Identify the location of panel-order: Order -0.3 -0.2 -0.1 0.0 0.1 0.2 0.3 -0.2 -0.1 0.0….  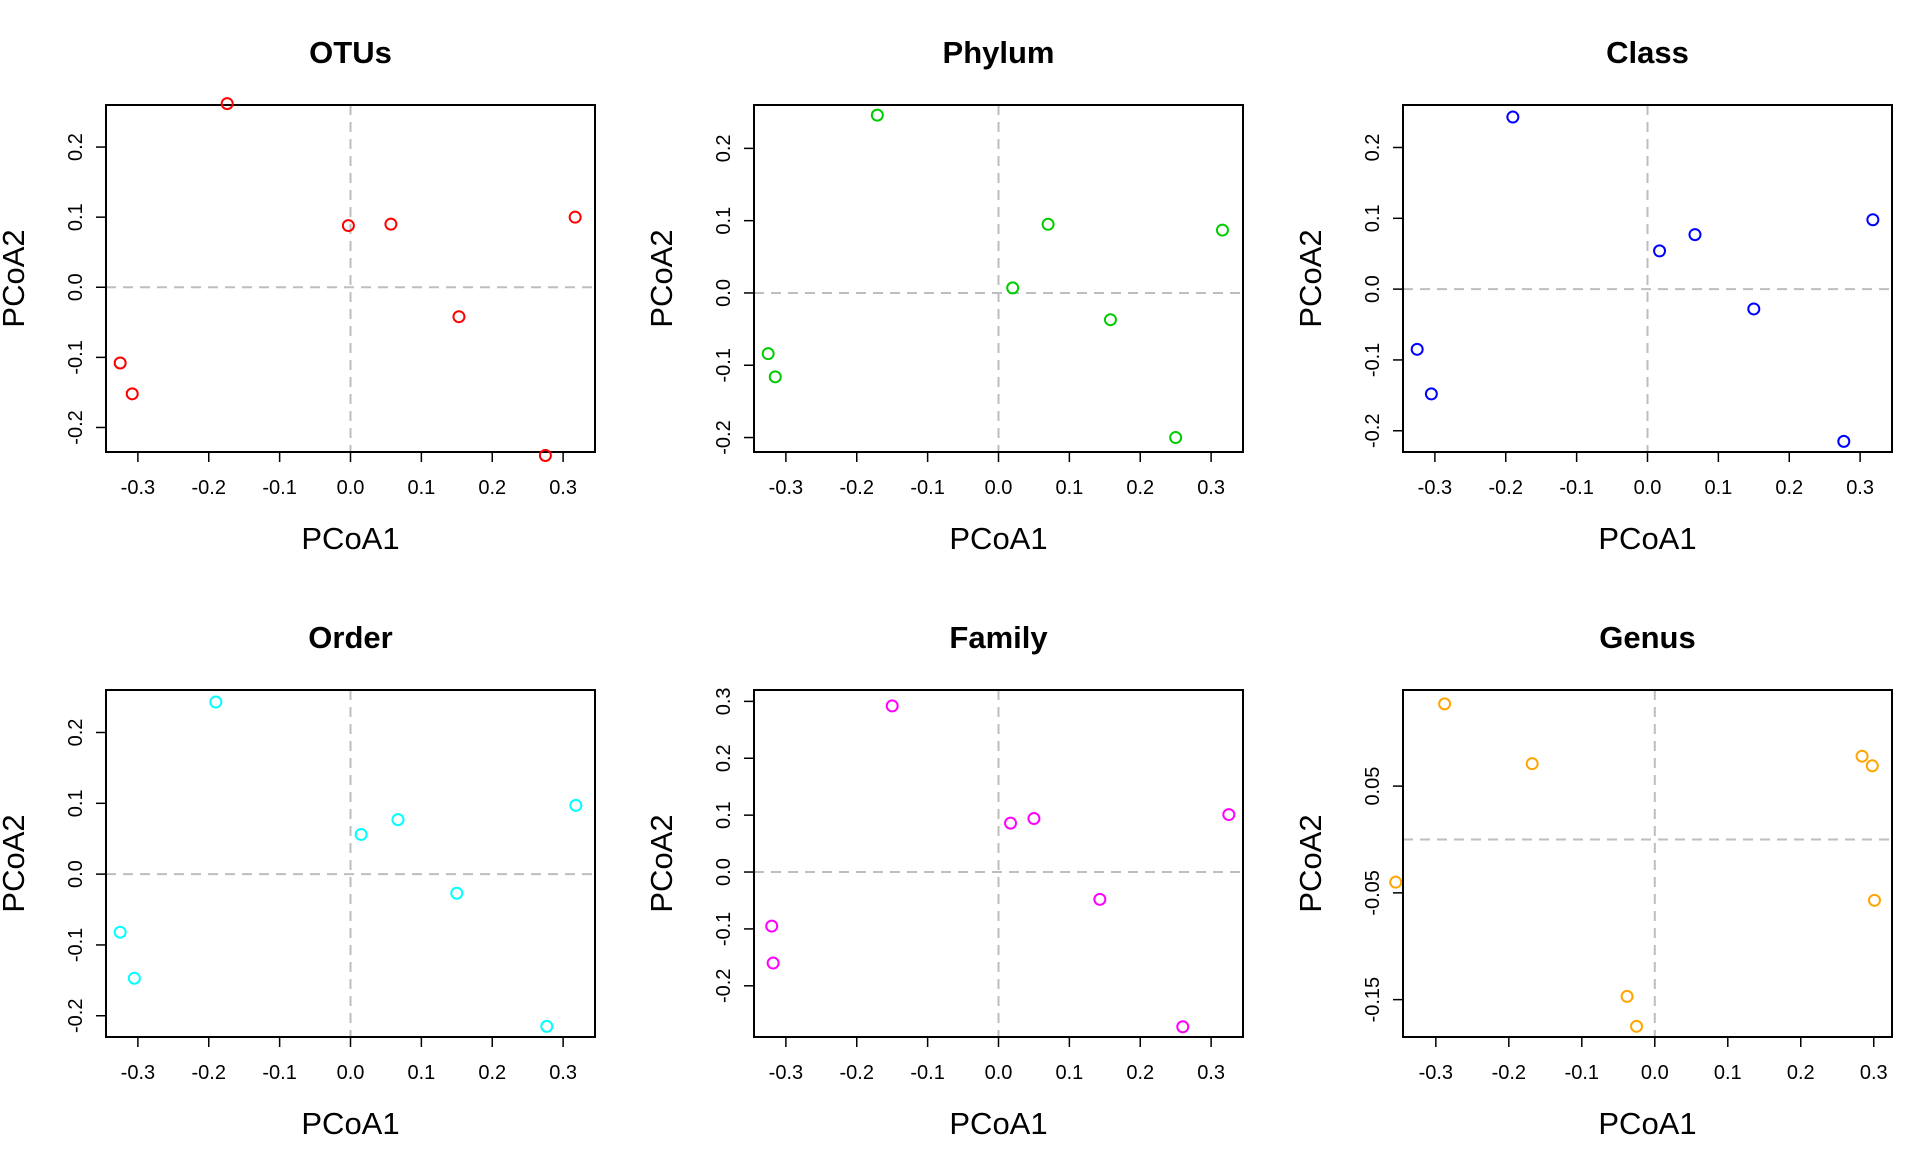
(298, 880).